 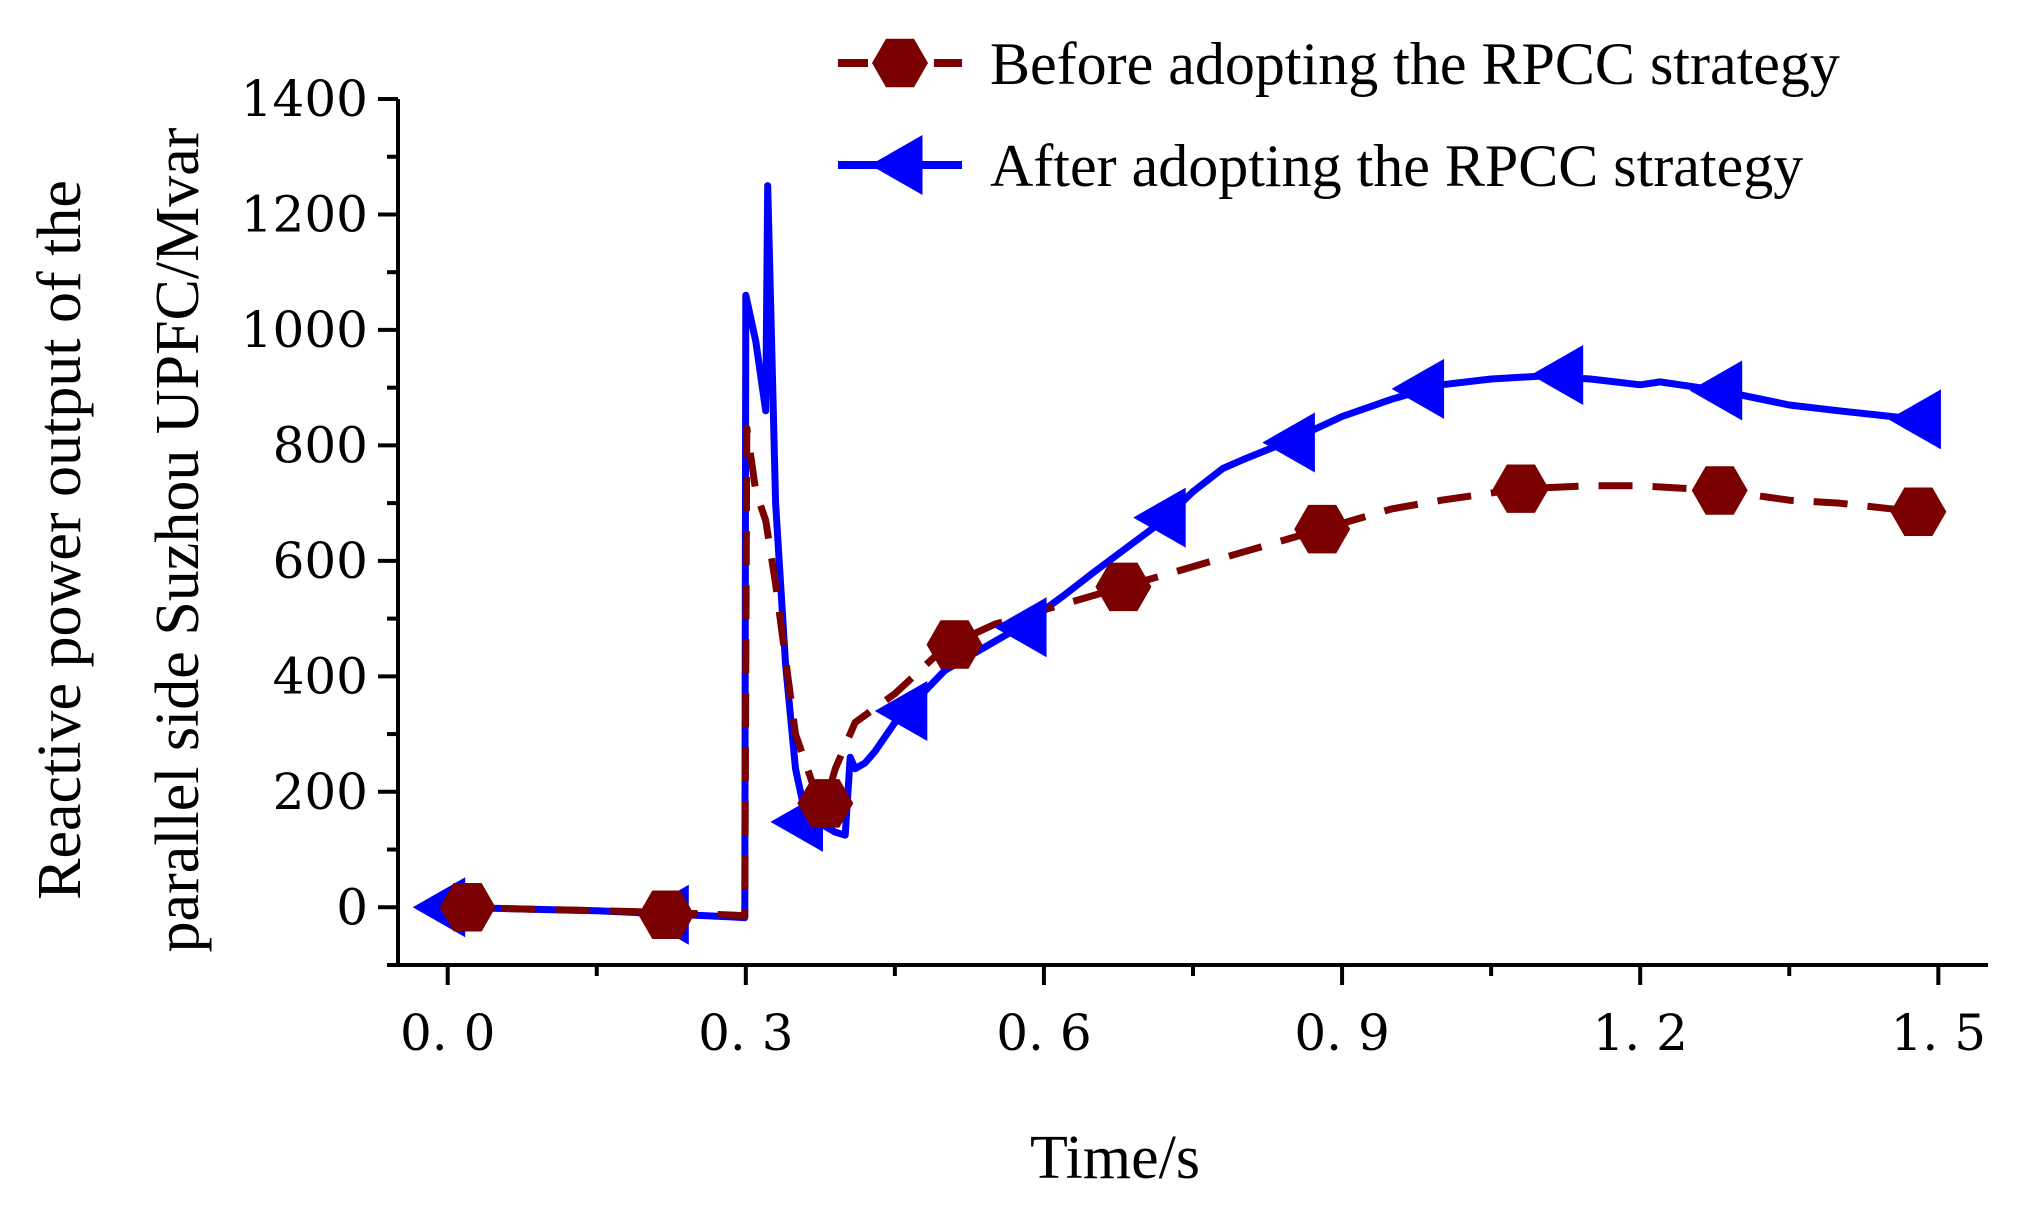 What do you see at coordinates (1115, 1158) in the screenshot?
I see `x-axis-title: Time/s` at bounding box center [1115, 1158].